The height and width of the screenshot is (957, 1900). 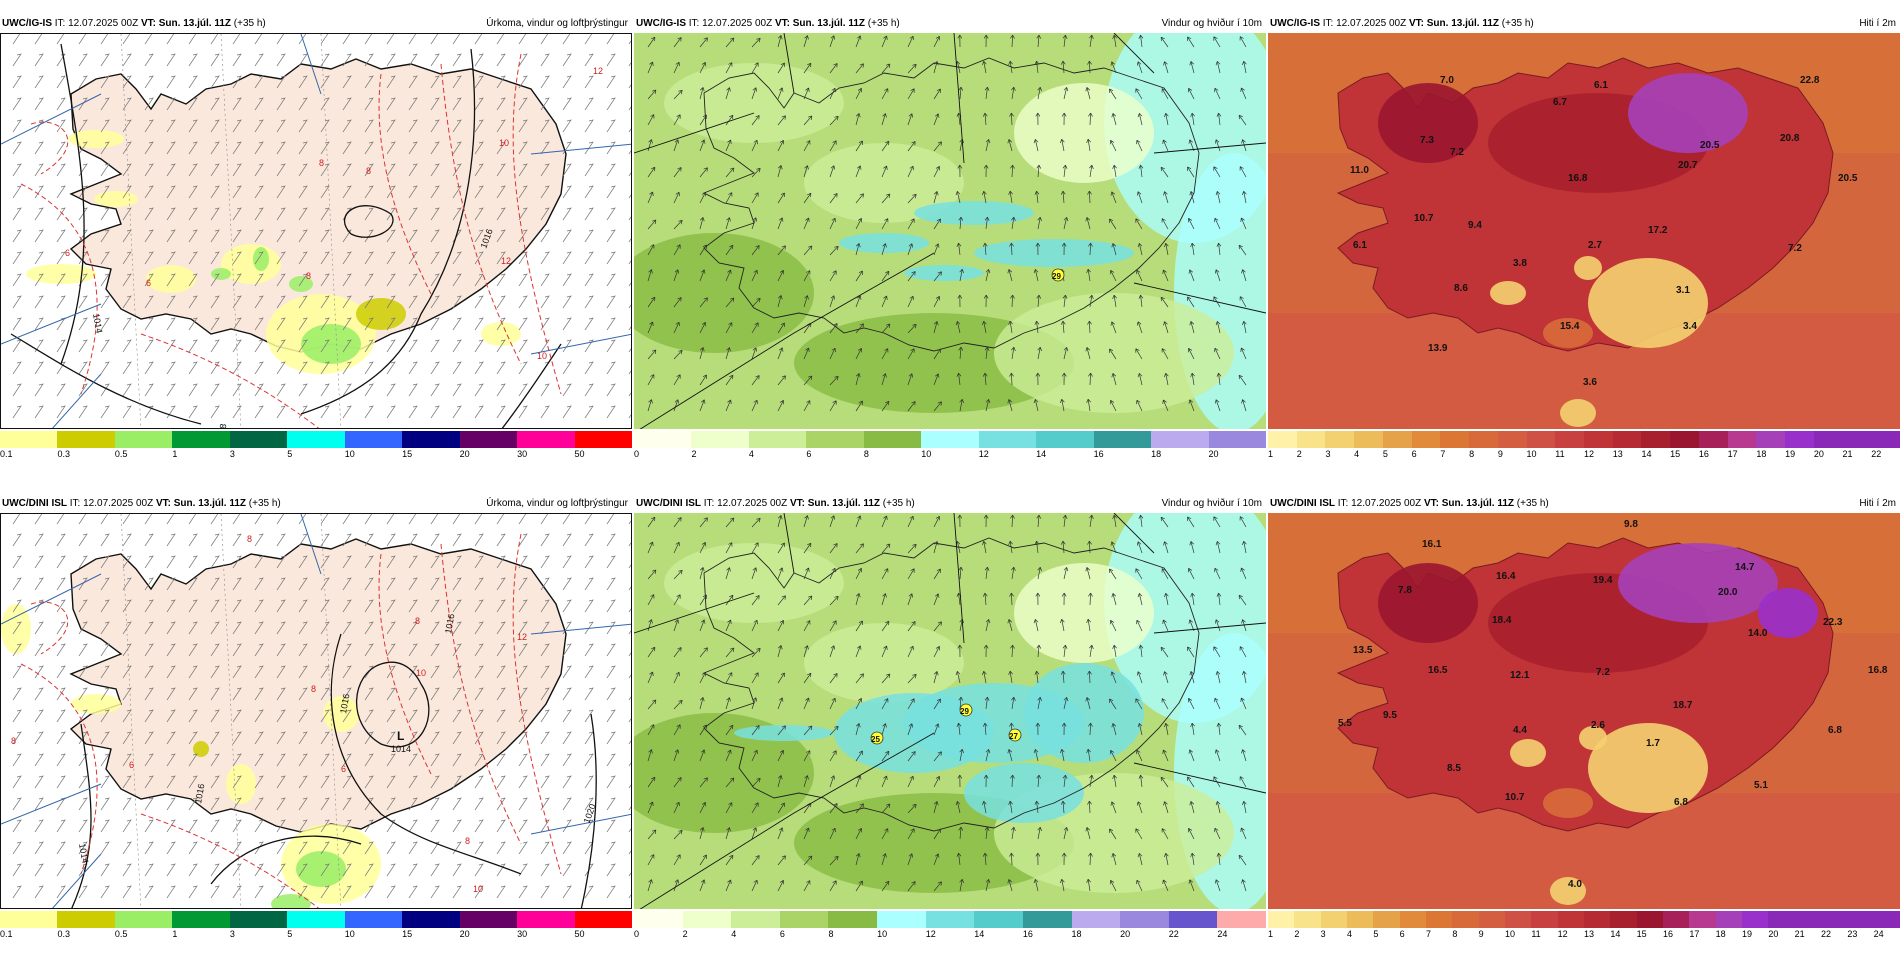 What do you see at coordinates (1694, 934) in the screenshot?
I see `colorbar-tick: 17` at bounding box center [1694, 934].